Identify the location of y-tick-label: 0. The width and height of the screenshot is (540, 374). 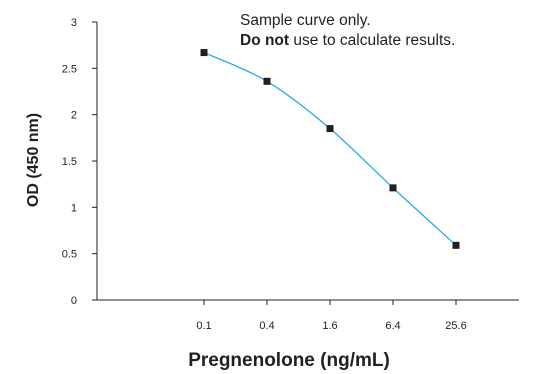
(74, 301).